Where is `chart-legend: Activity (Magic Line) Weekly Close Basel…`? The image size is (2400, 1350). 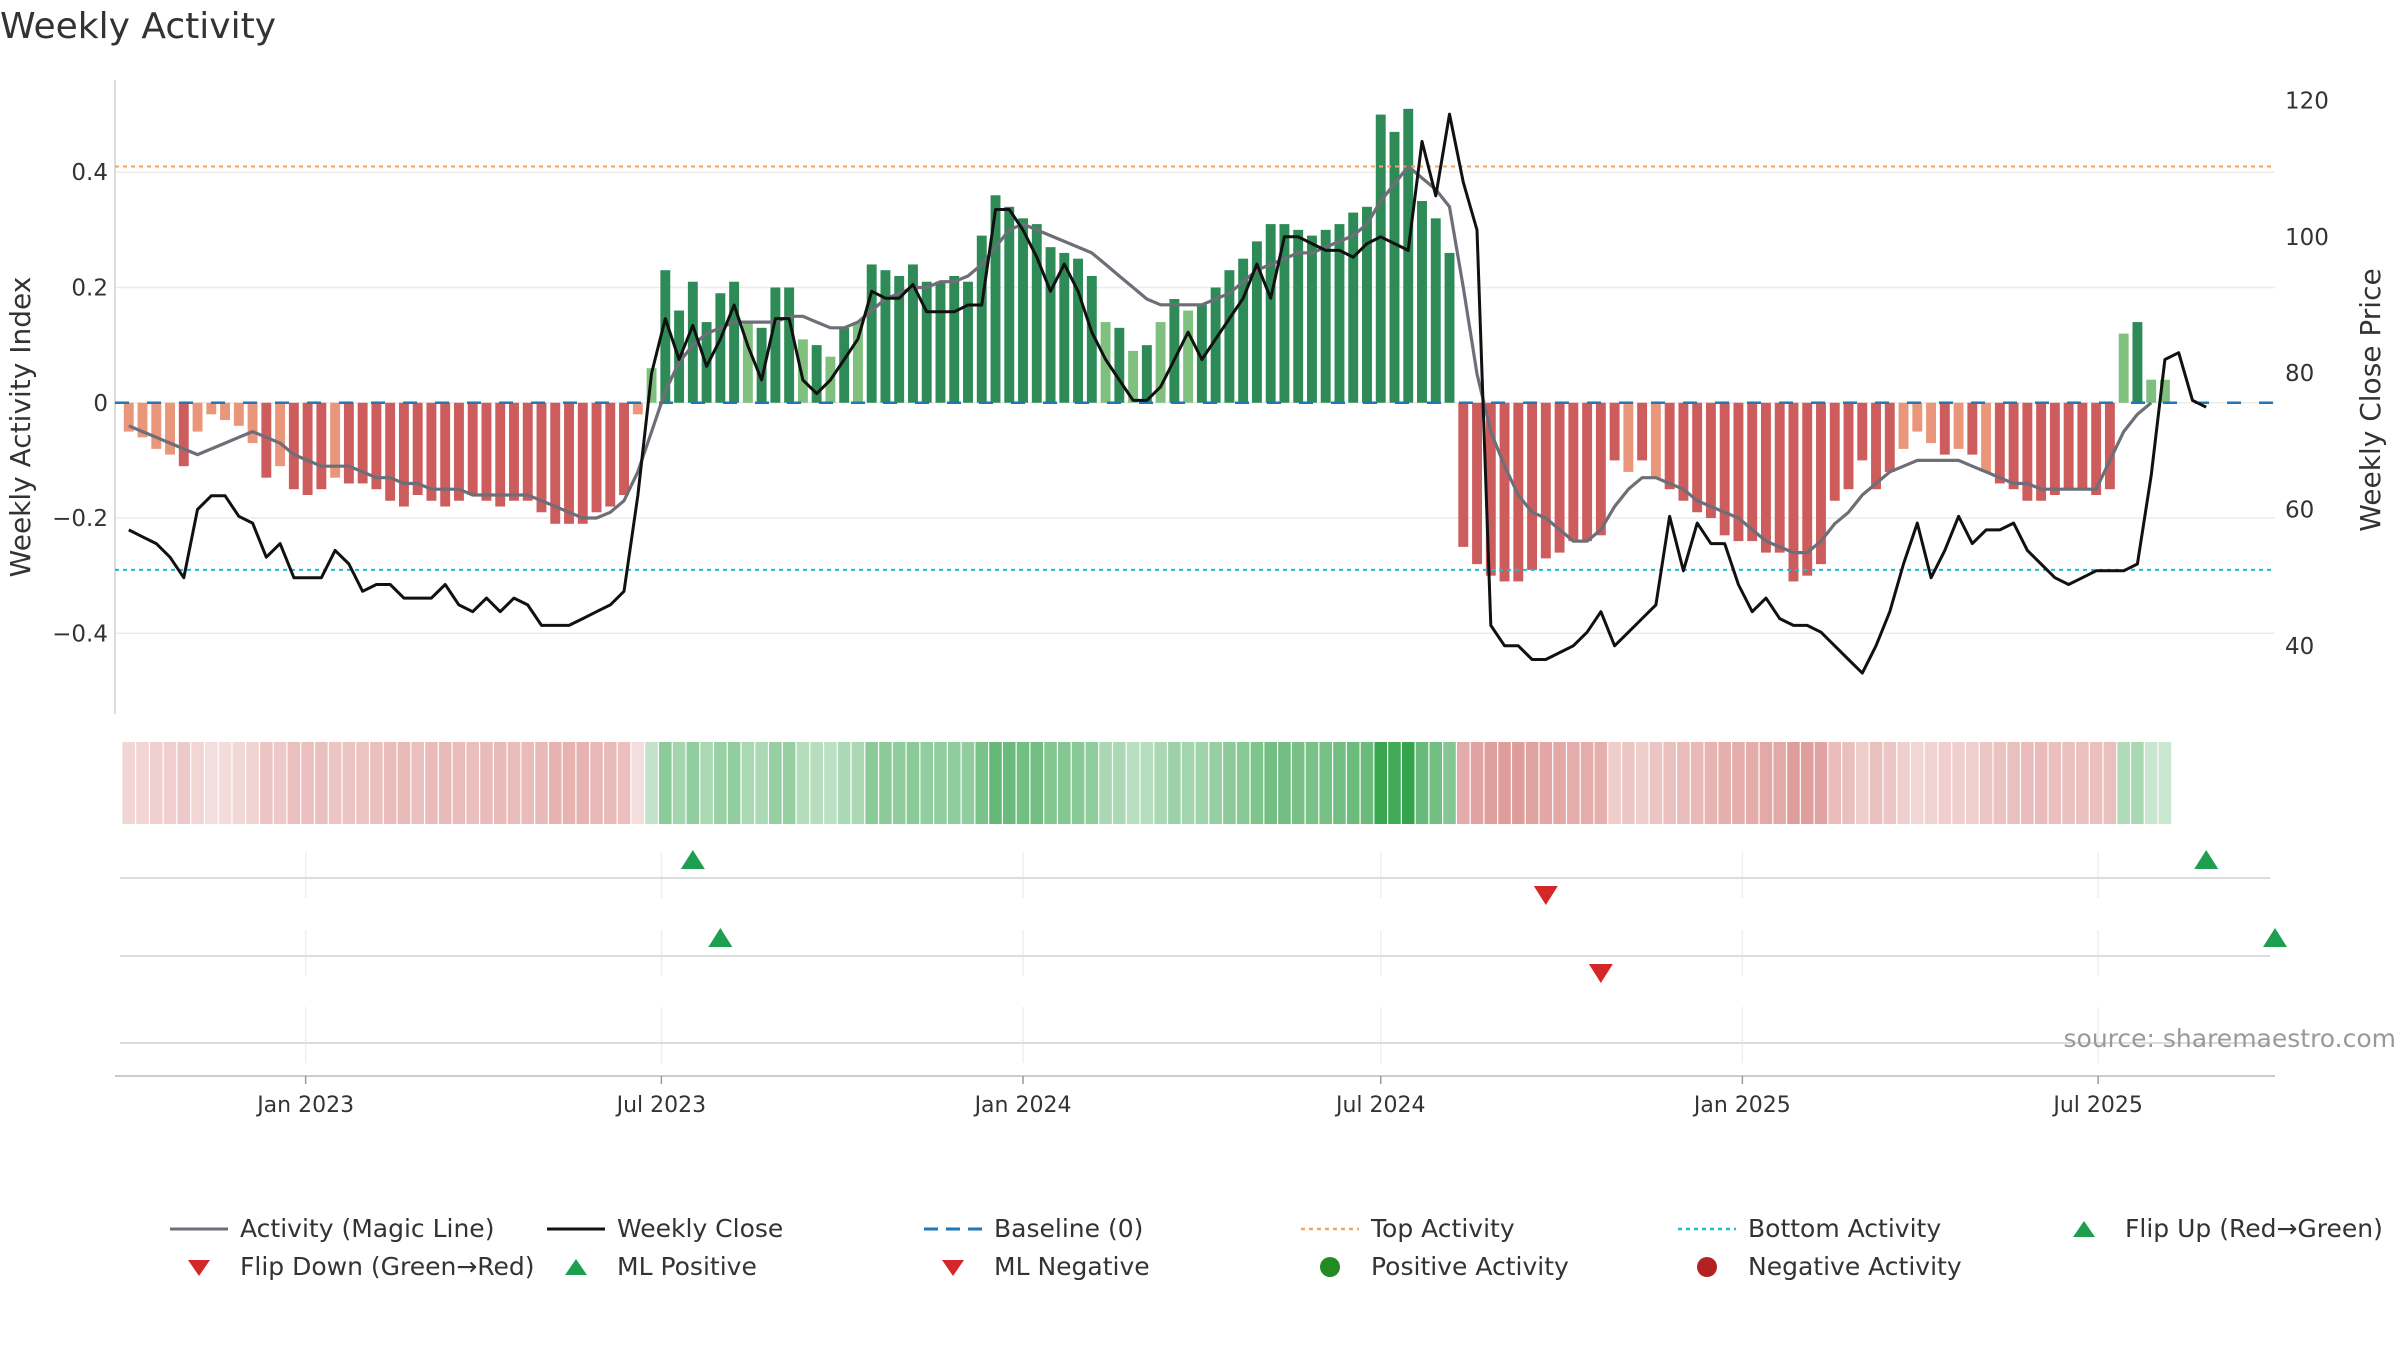
chart-legend: Activity (Magic Line) Weekly Close Basel… is located at coordinates (1200, 1255).